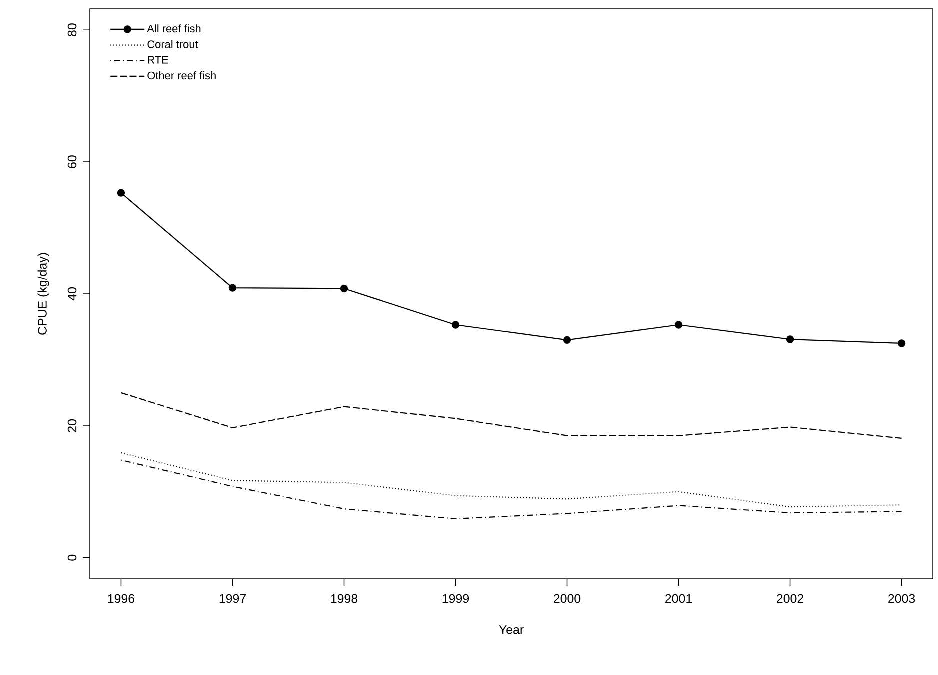 This screenshot has height=675, width=938. What do you see at coordinates (158, 60) in the screenshot?
I see `legend-label: RTE` at bounding box center [158, 60].